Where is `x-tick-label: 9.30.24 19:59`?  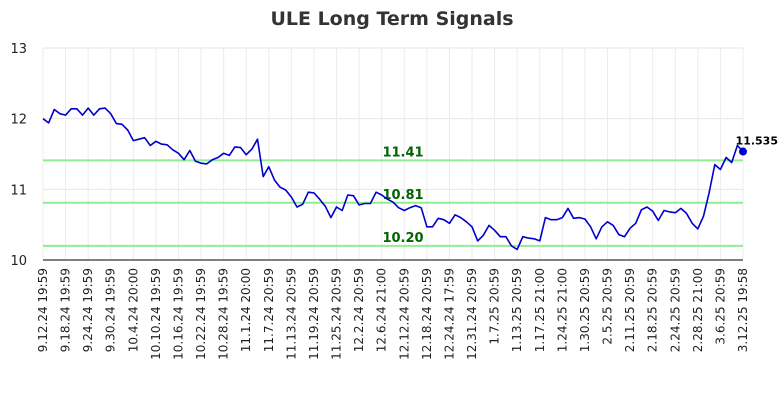
x-tick-label: 9.30.24 19:59 is located at coordinates (111, 310).